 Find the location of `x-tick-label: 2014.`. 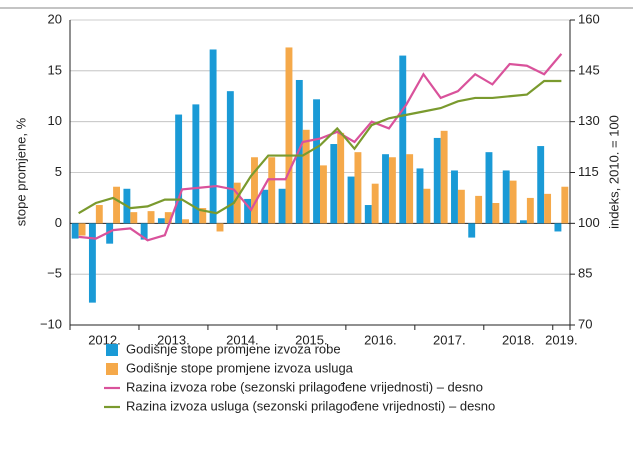

x-tick-label: 2014. is located at coordinates (242, 339).